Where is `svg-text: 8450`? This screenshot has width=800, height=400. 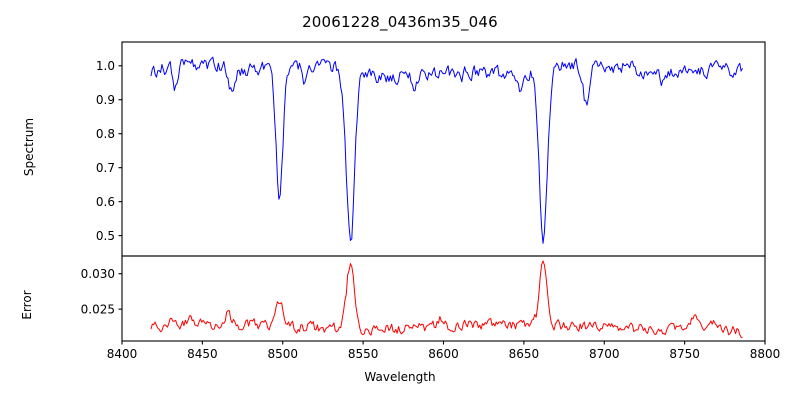
svg-text: 8450 is located at coordinates (202, 354).